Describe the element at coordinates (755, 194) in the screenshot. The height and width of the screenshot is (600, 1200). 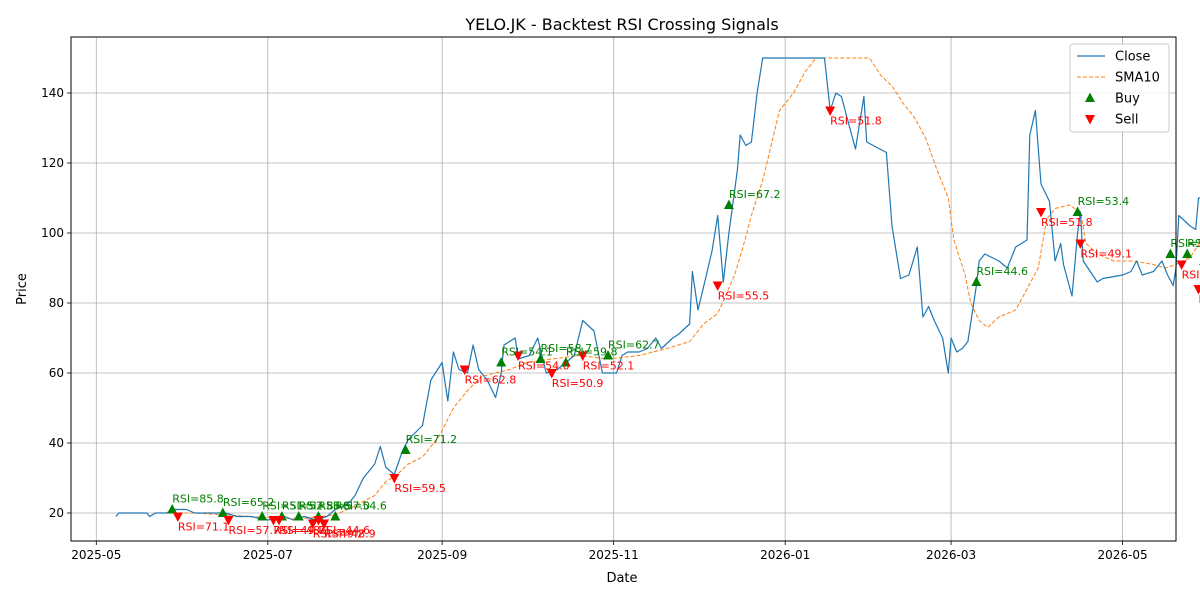
I see `buy-signal-label: RSI=67.2` at that location.